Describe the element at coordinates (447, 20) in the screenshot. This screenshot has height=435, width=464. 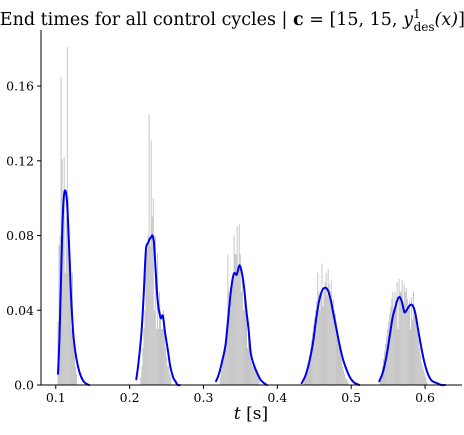
I see `title-argument: (x)` at that location.